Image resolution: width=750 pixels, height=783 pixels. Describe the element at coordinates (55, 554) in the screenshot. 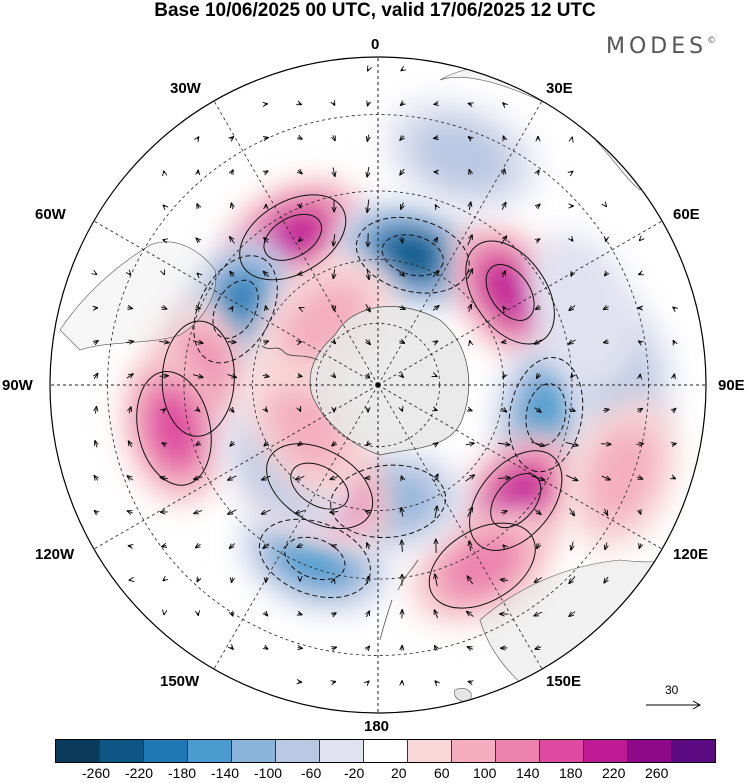

I see `lon-label-120w: 120W` at that location.